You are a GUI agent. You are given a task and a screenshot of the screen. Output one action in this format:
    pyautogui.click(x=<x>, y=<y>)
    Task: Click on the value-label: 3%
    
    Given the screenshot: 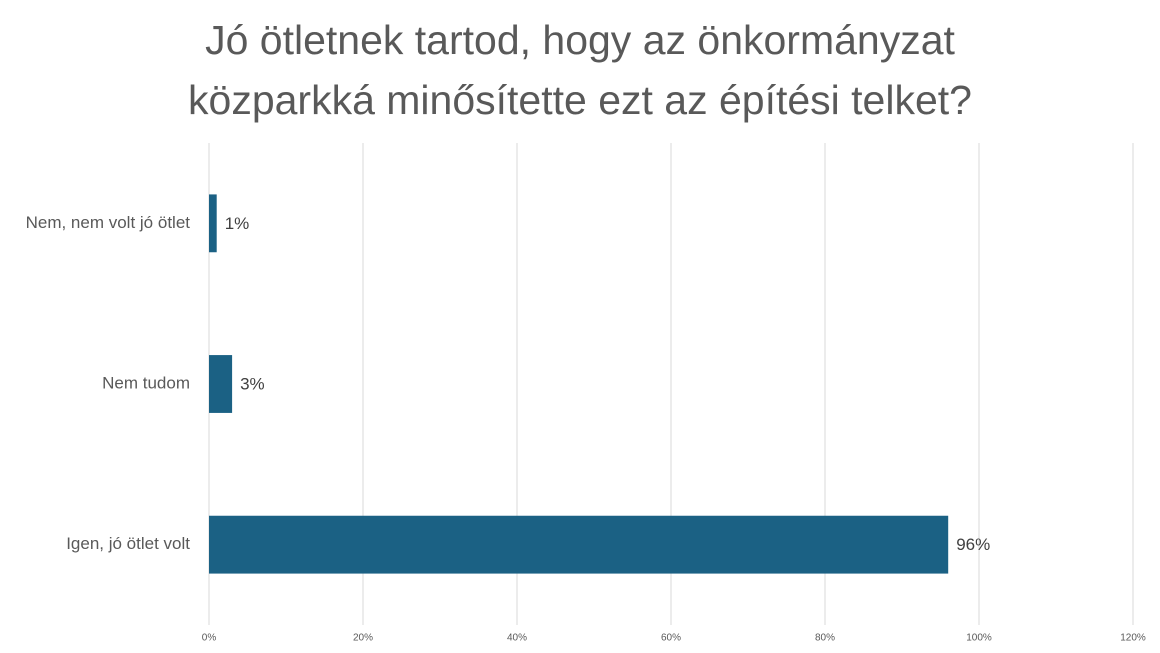 What is the action you would take?
    pyautogui.click(x=252, y=383)
    